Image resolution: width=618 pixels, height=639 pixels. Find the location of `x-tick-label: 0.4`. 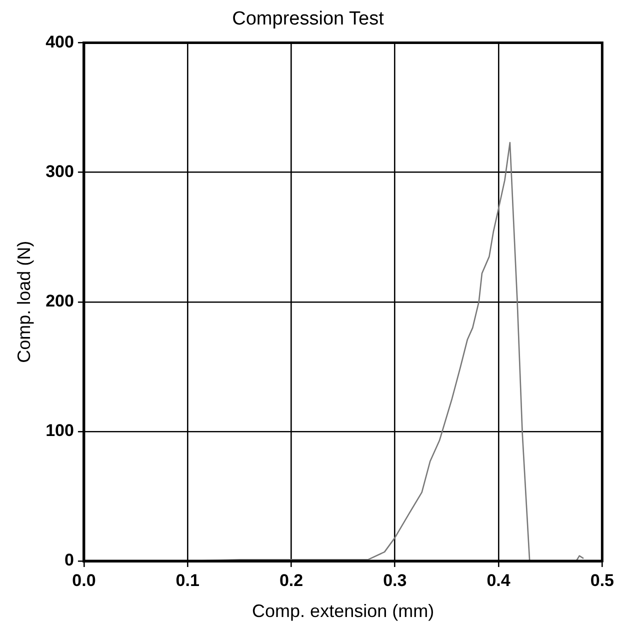

x-tick-label: 0.4 is located at coordinates (498, 580).